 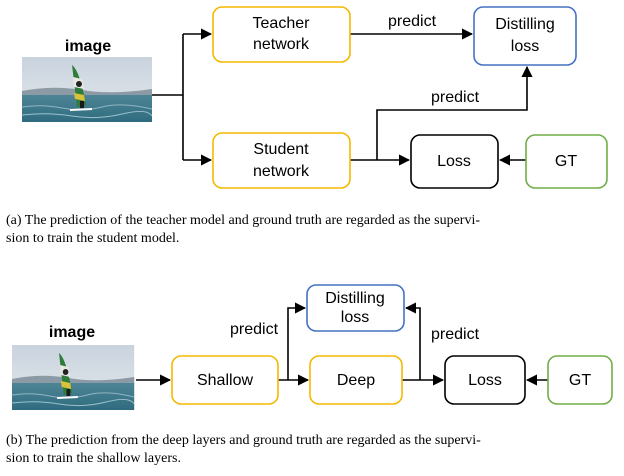 I want to click on caption: sion to train the student model., so click(x=92, y=238).